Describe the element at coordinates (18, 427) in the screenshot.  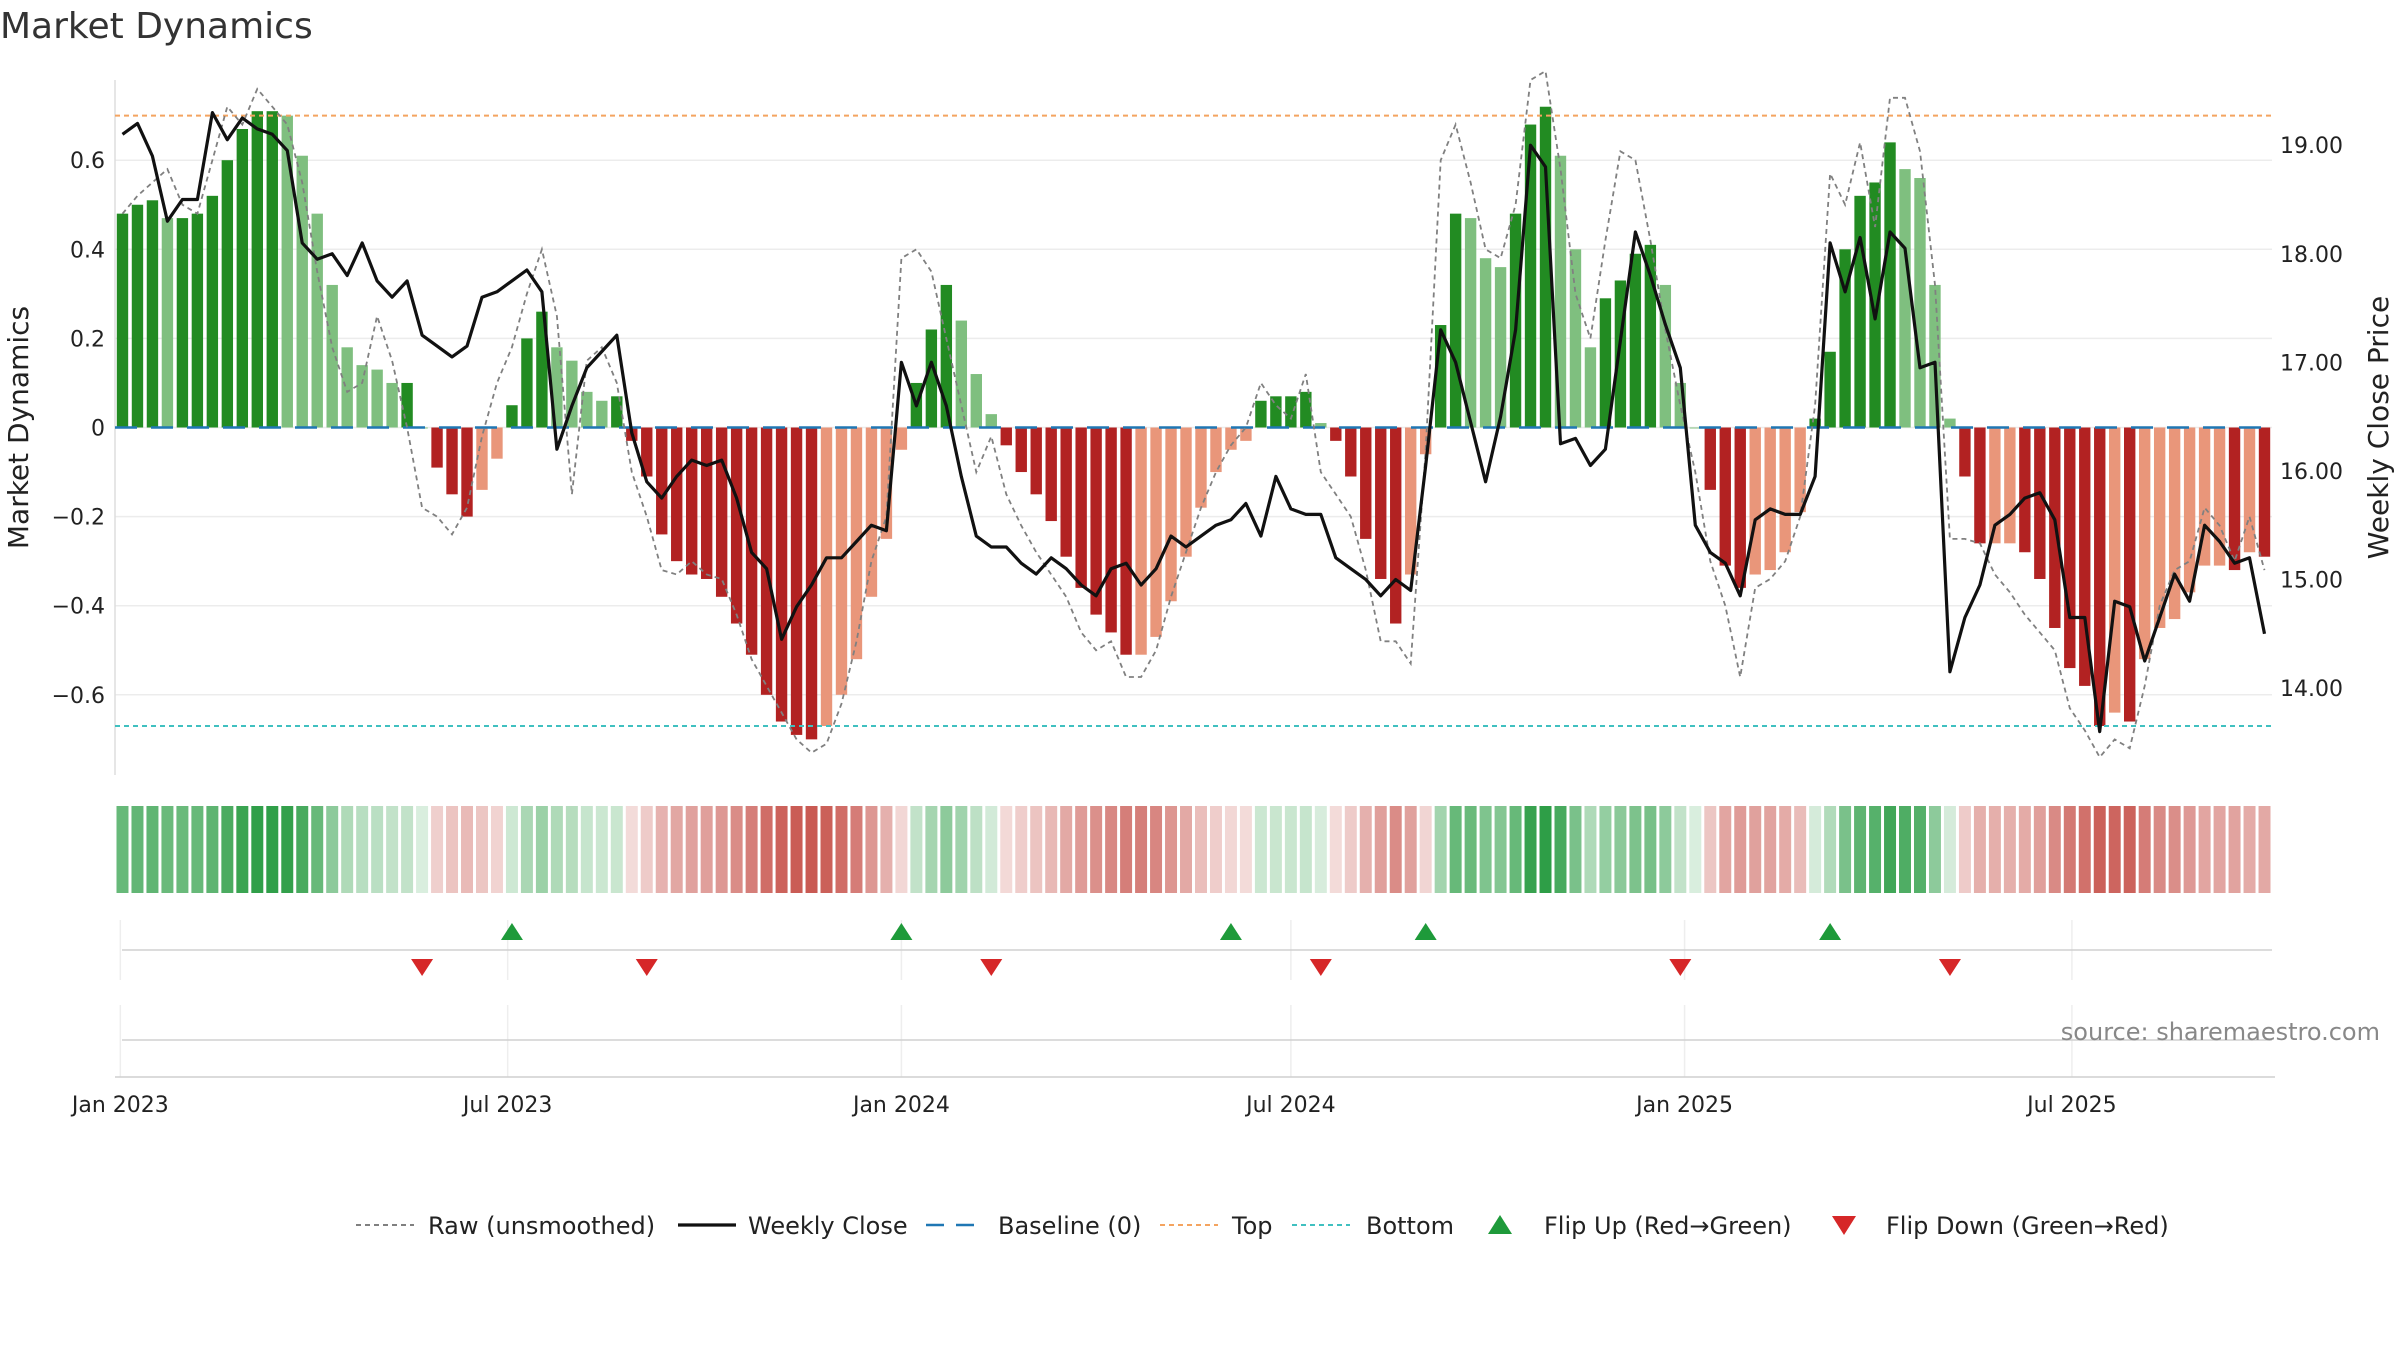
I see `y-axis-title: Market Dynamics` at that location.